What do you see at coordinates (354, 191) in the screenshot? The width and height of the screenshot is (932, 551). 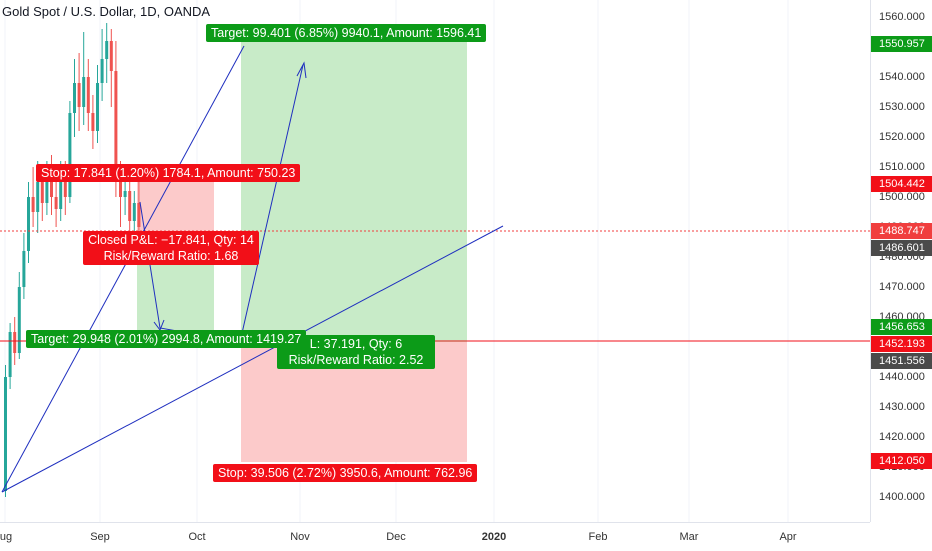 I see `position2-profit-zone` at bounding box center [354, 191].